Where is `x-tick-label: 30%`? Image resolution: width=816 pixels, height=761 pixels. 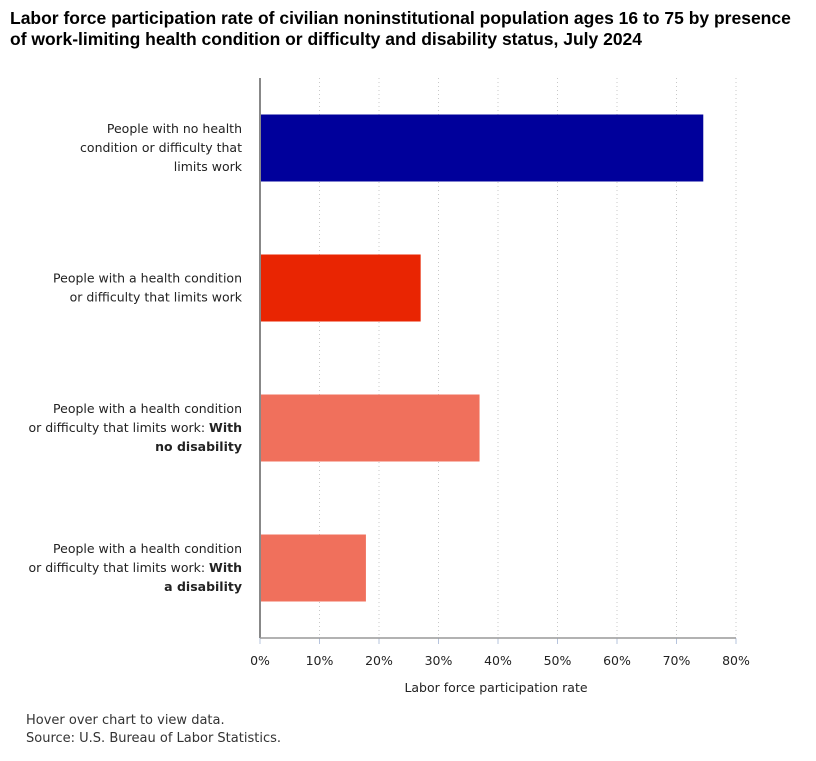 x-tick-label: 30% is located at coordinates (439, 660).